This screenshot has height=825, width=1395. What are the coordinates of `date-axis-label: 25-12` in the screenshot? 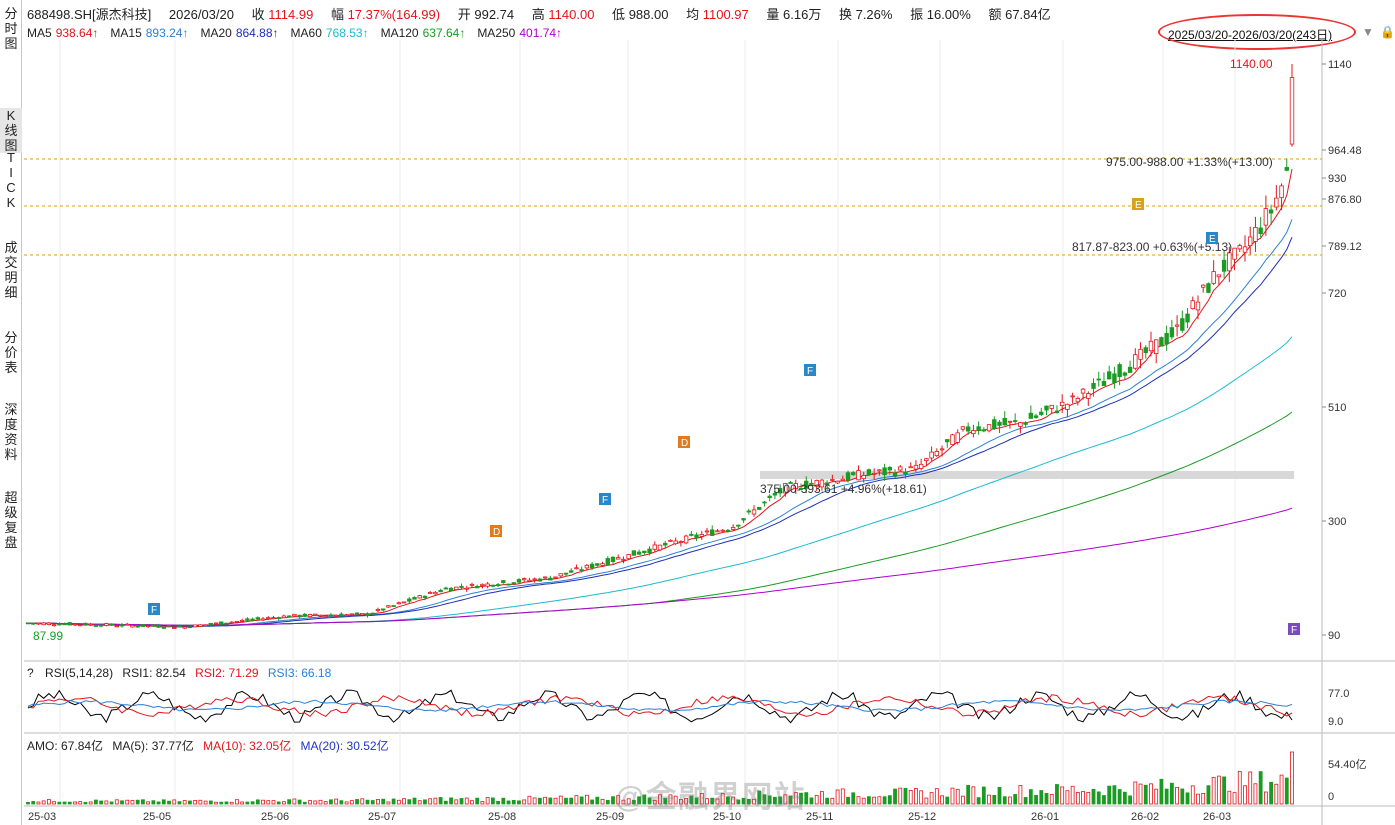 It's located at (922, 817).